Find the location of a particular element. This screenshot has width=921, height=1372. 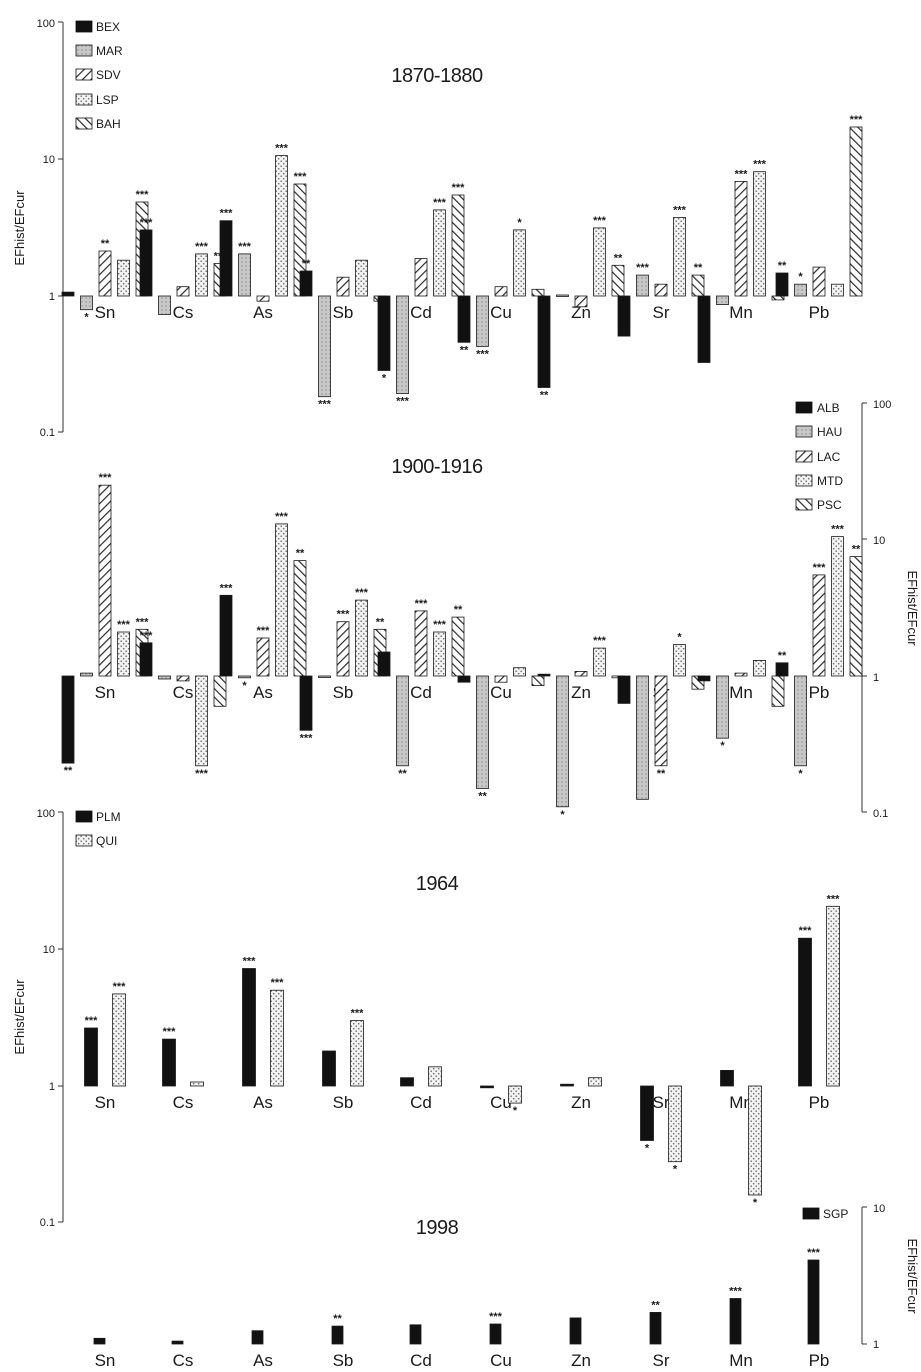

significance-label-hau-cd: ** is located at coordinates (402, 774).